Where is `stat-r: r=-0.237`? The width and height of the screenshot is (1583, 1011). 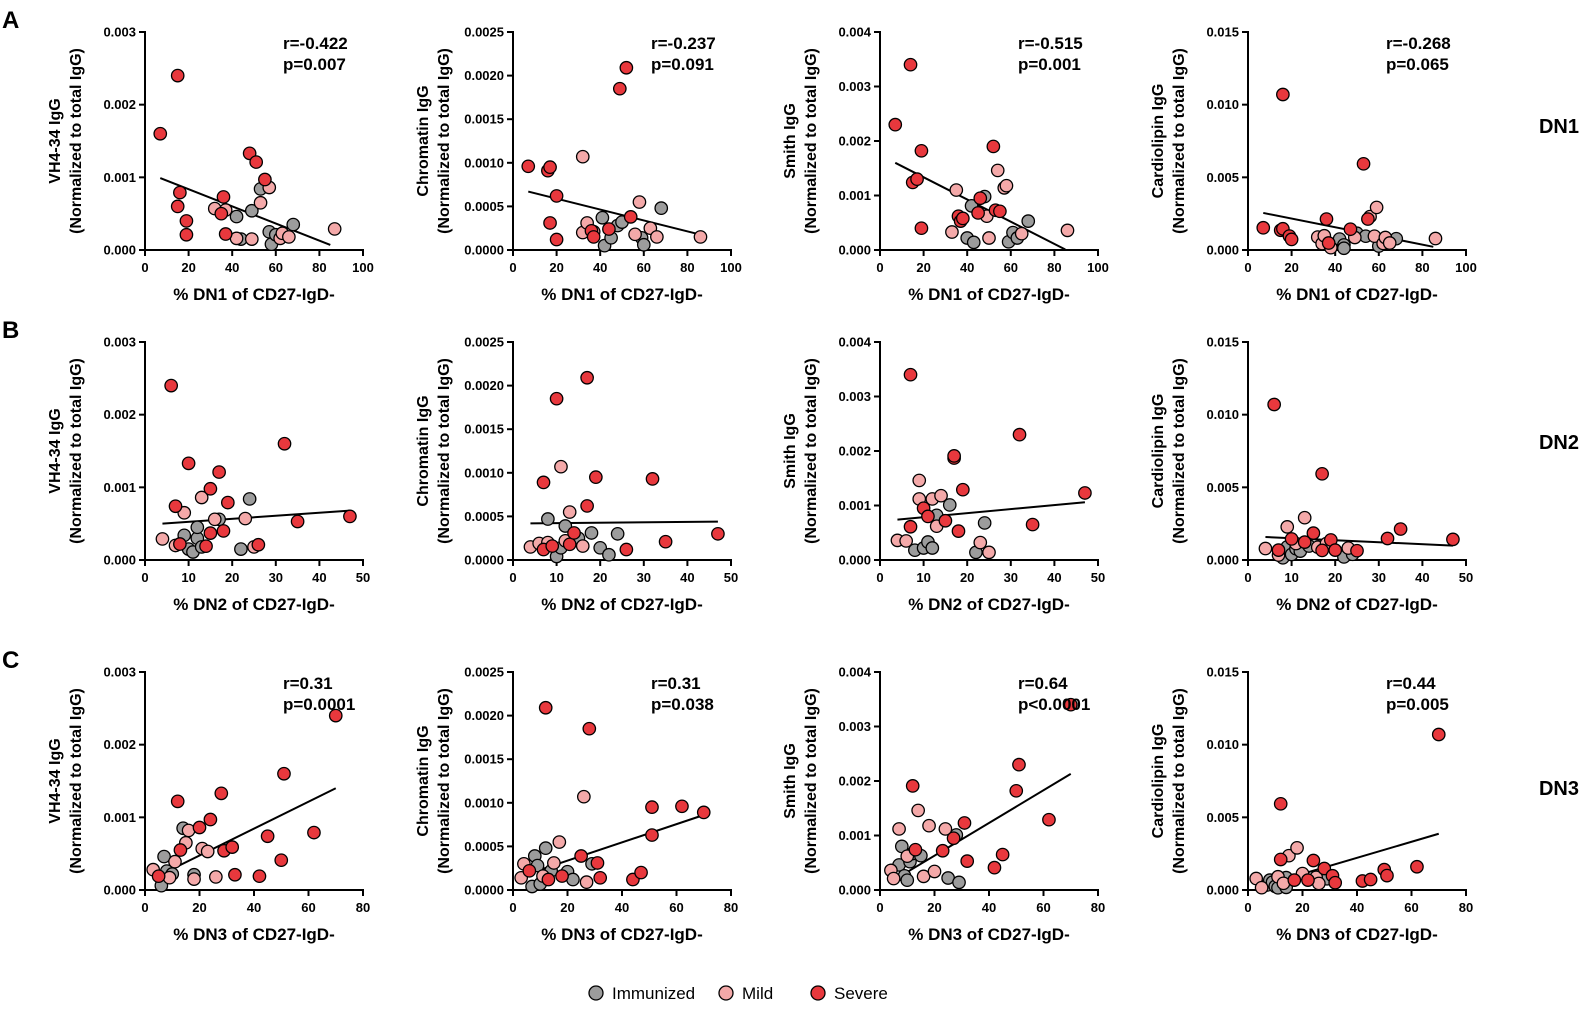 stat-r: r=-0.237 is located at coordinates (683, 43).